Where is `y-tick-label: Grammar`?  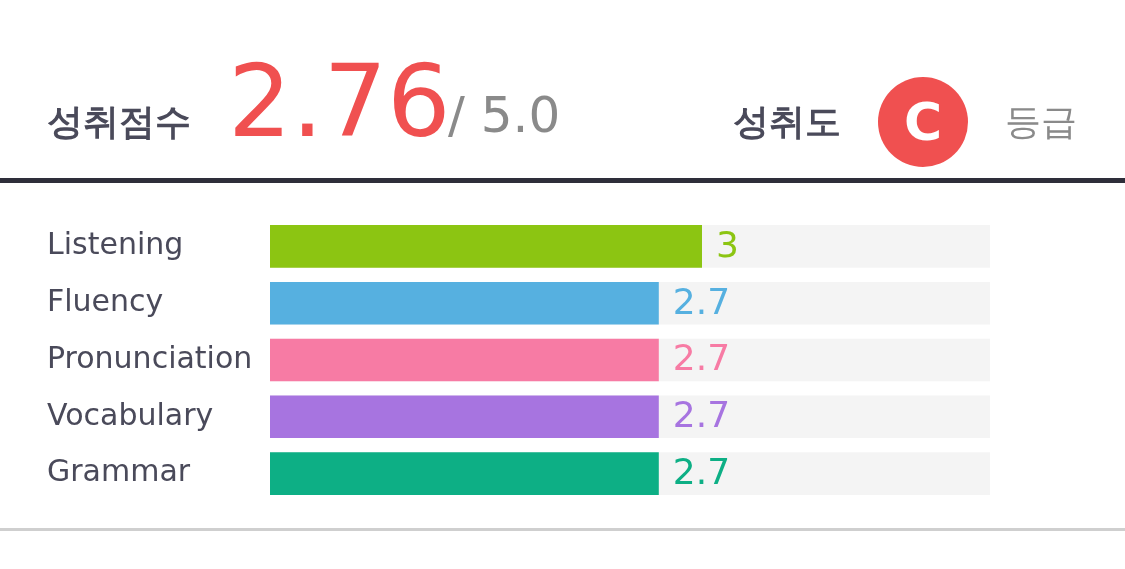
y-tick-label: Grammar is located at coordinates (119, 471).